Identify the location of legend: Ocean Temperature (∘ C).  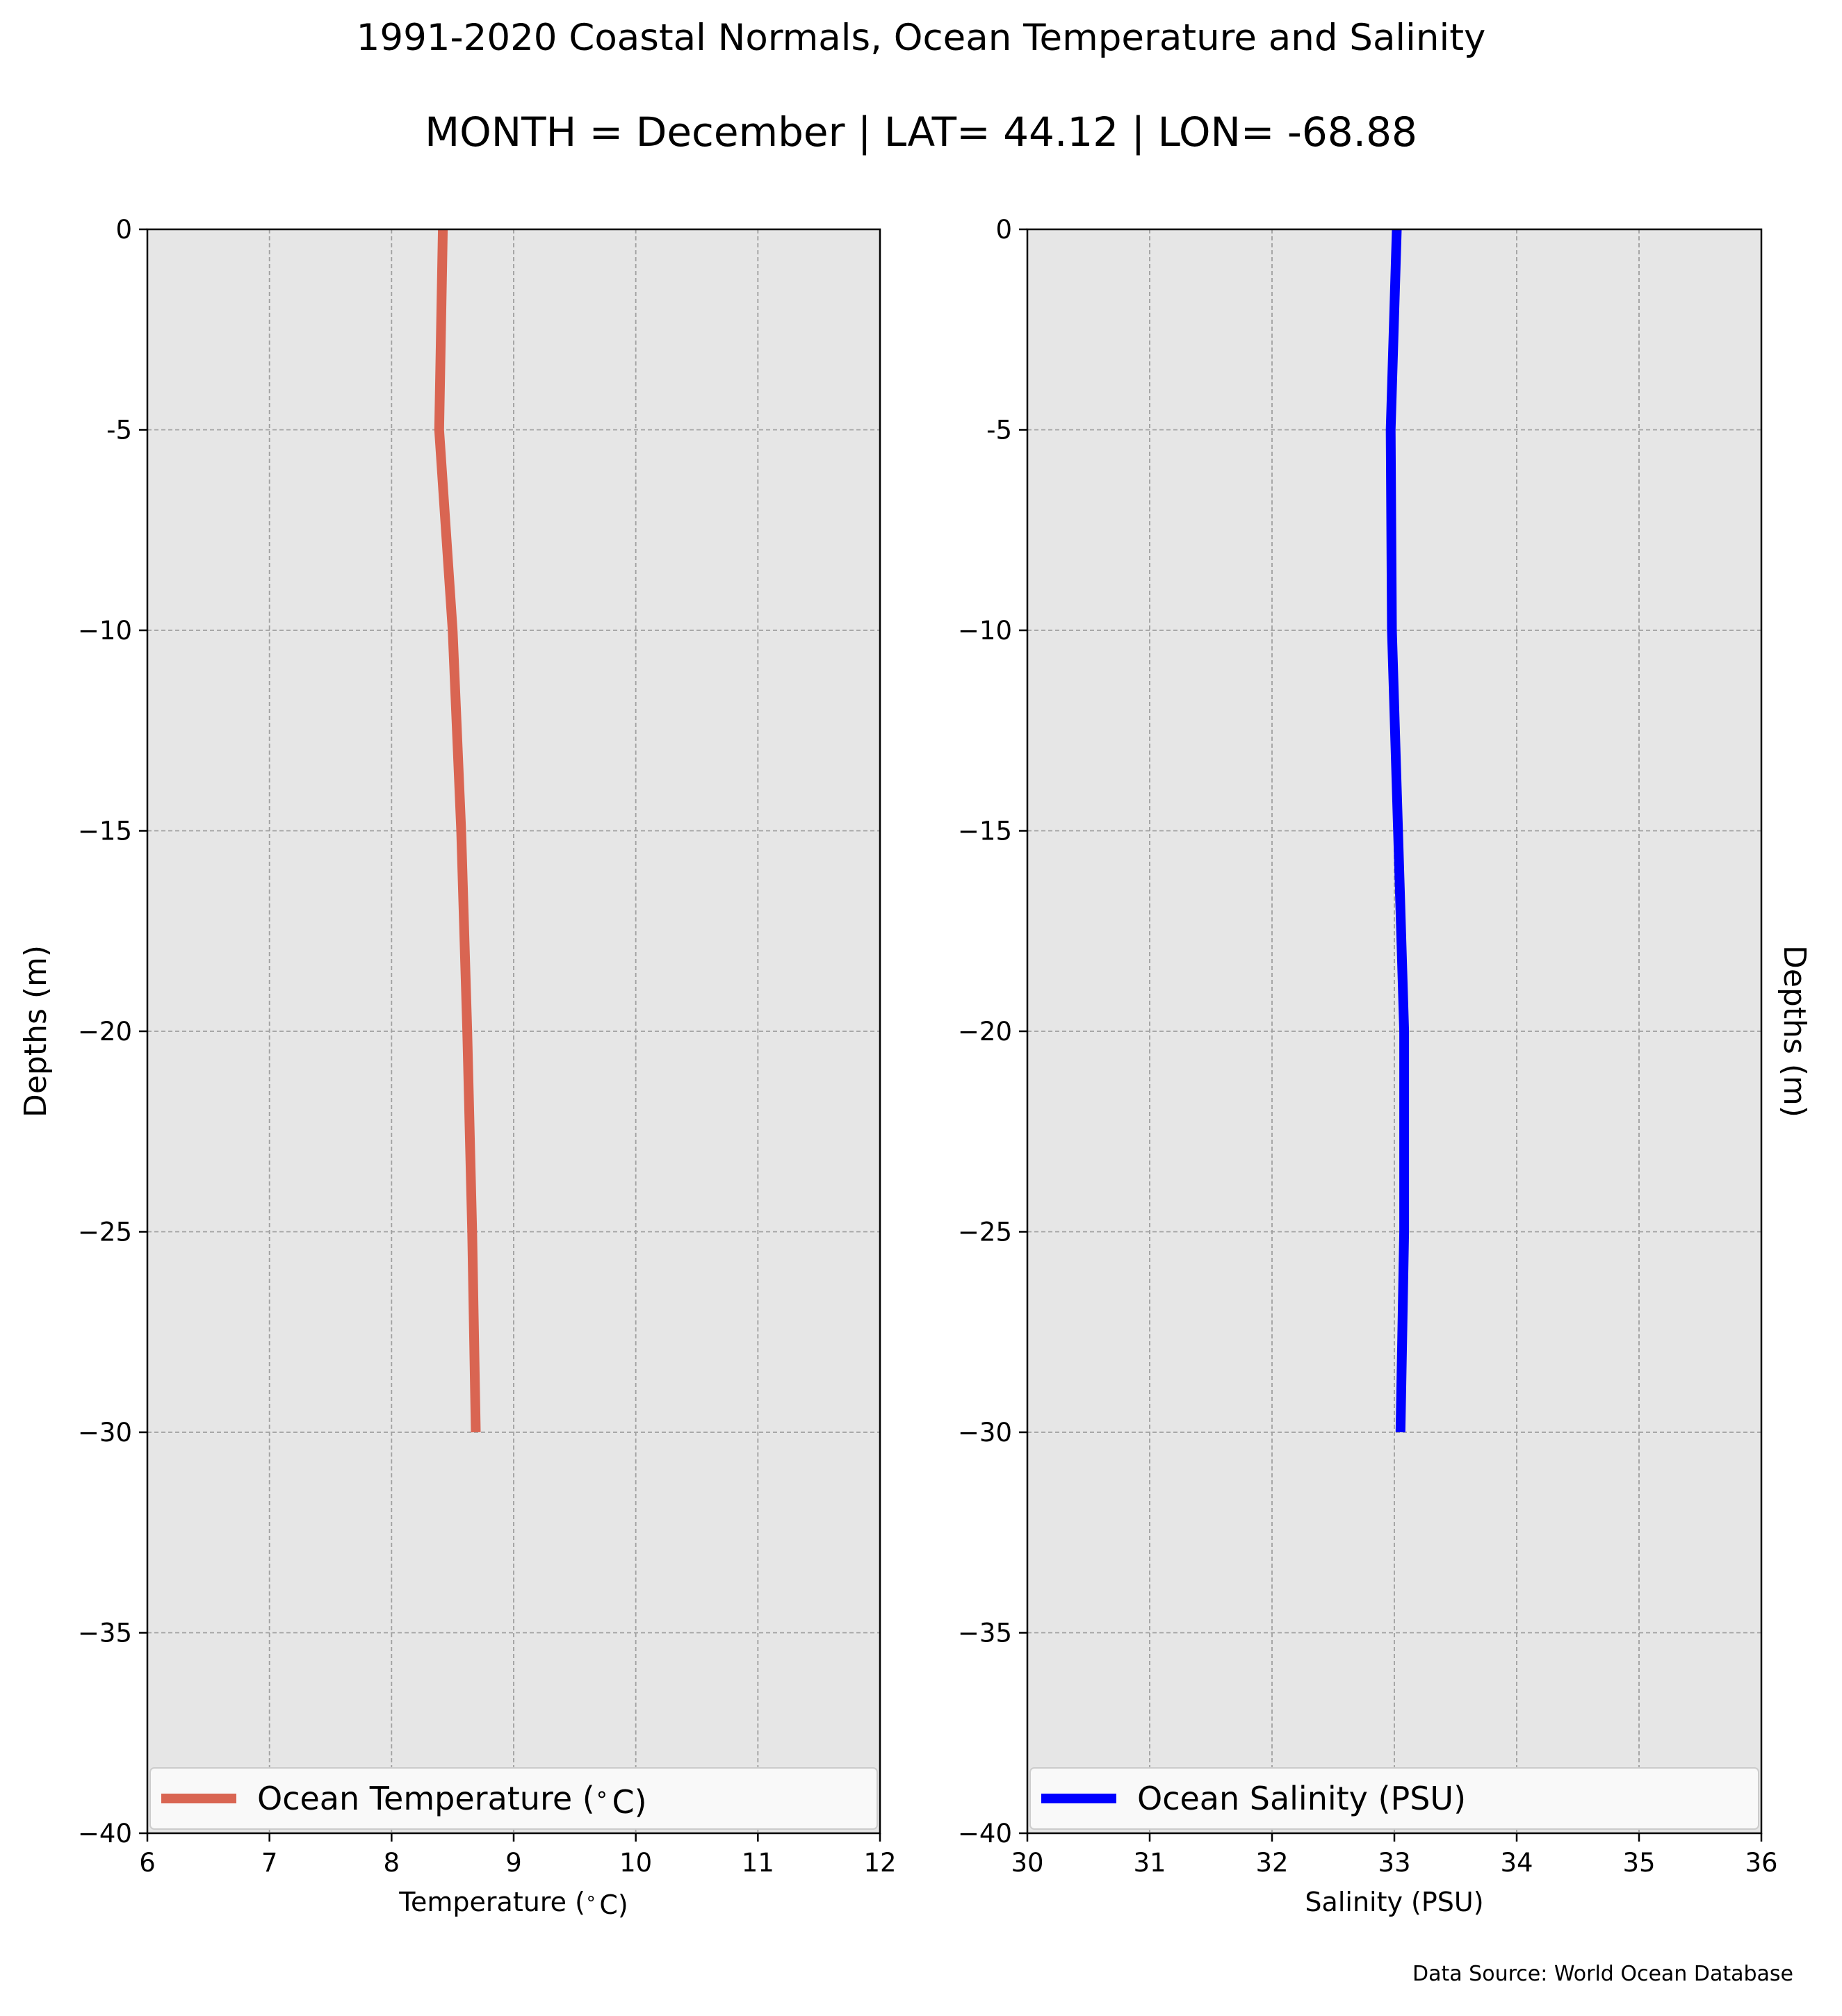
(513, 1799).